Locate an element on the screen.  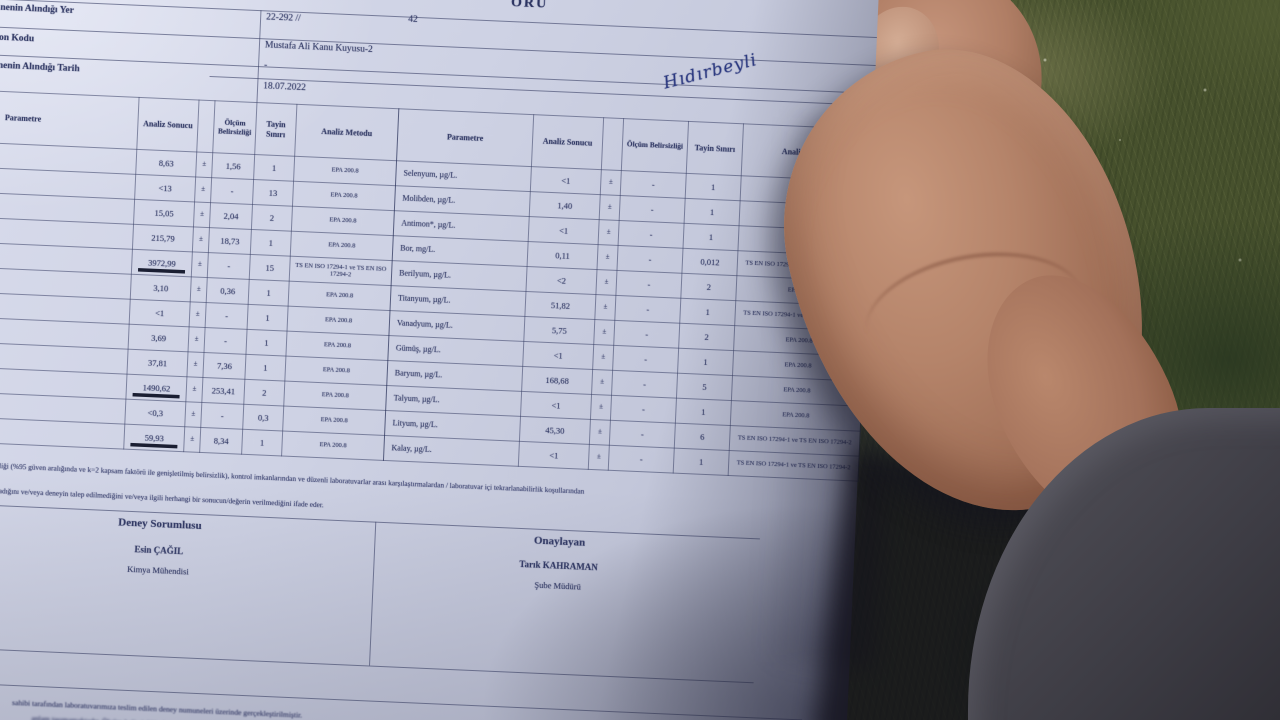
result-cell: 215,79 is located at coordinates (163, 238).